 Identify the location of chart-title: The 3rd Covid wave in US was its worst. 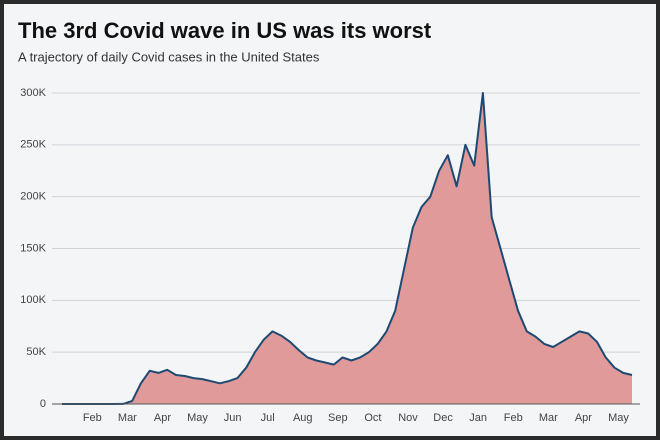
(225, 30).